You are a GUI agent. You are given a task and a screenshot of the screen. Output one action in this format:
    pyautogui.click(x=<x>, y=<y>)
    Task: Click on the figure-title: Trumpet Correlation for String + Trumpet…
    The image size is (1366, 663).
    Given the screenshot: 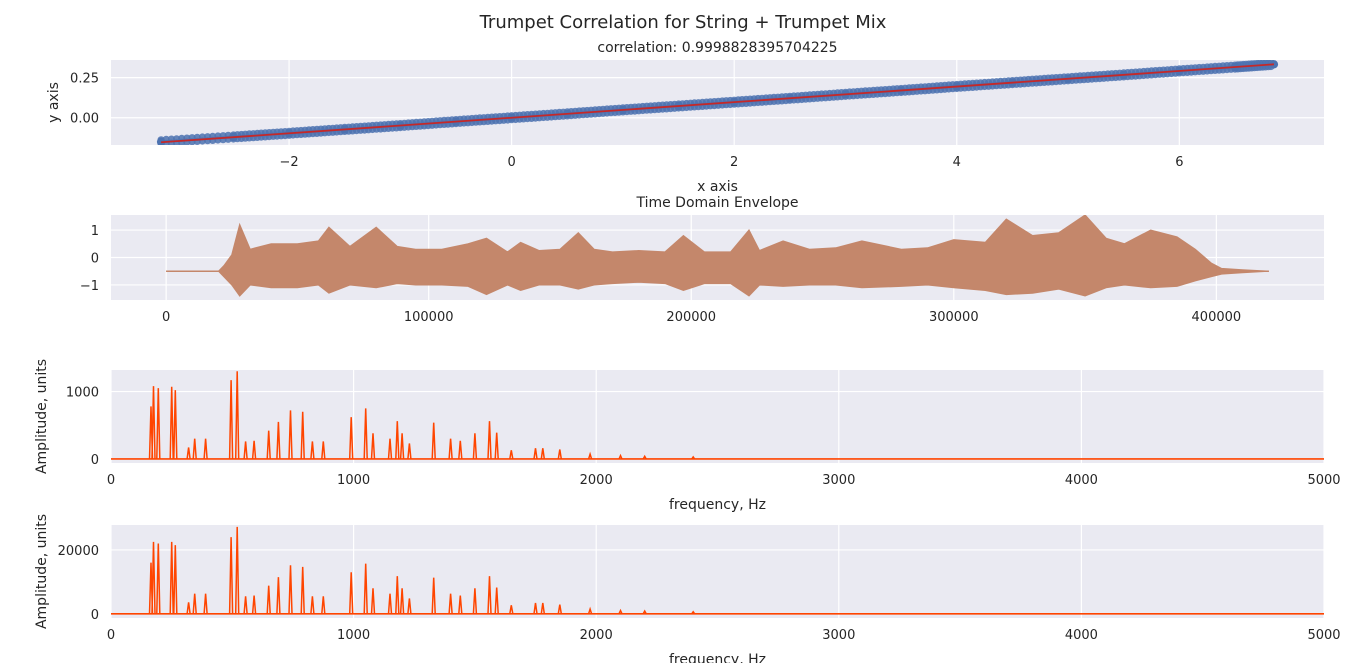 What is the action you would take?
    pyautogui.click(x=683, y=22)
    